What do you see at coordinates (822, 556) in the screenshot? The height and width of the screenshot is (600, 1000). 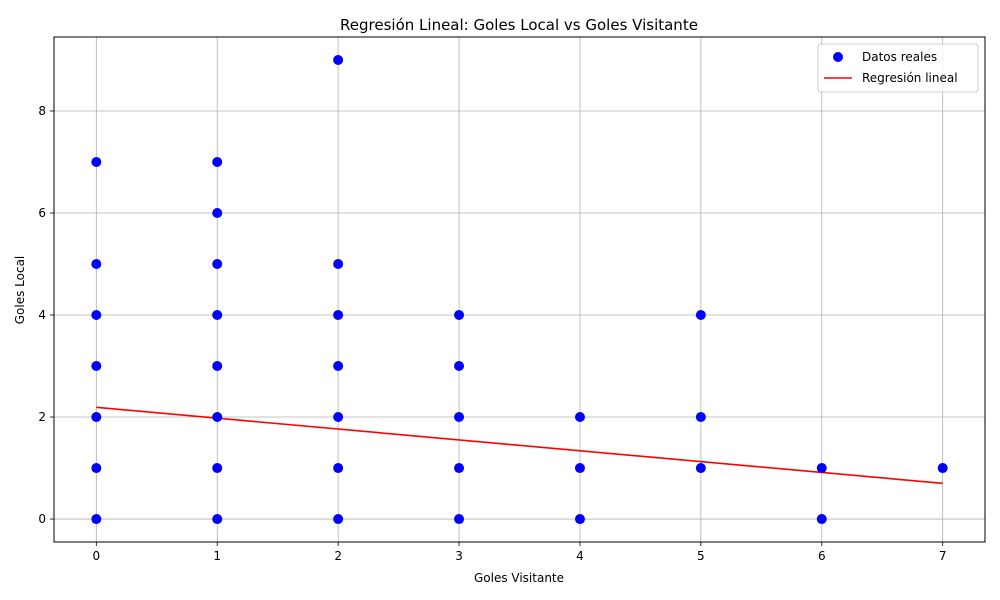 I see `x-tick-label: 6` at bounding box center [822, 556].